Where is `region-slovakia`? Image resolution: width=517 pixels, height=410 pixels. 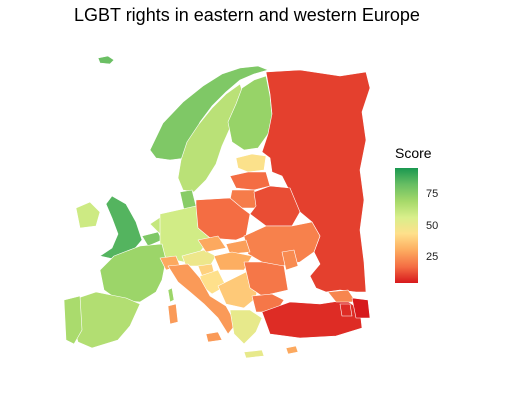
region-slovakia is located at coordinates (238, 247).